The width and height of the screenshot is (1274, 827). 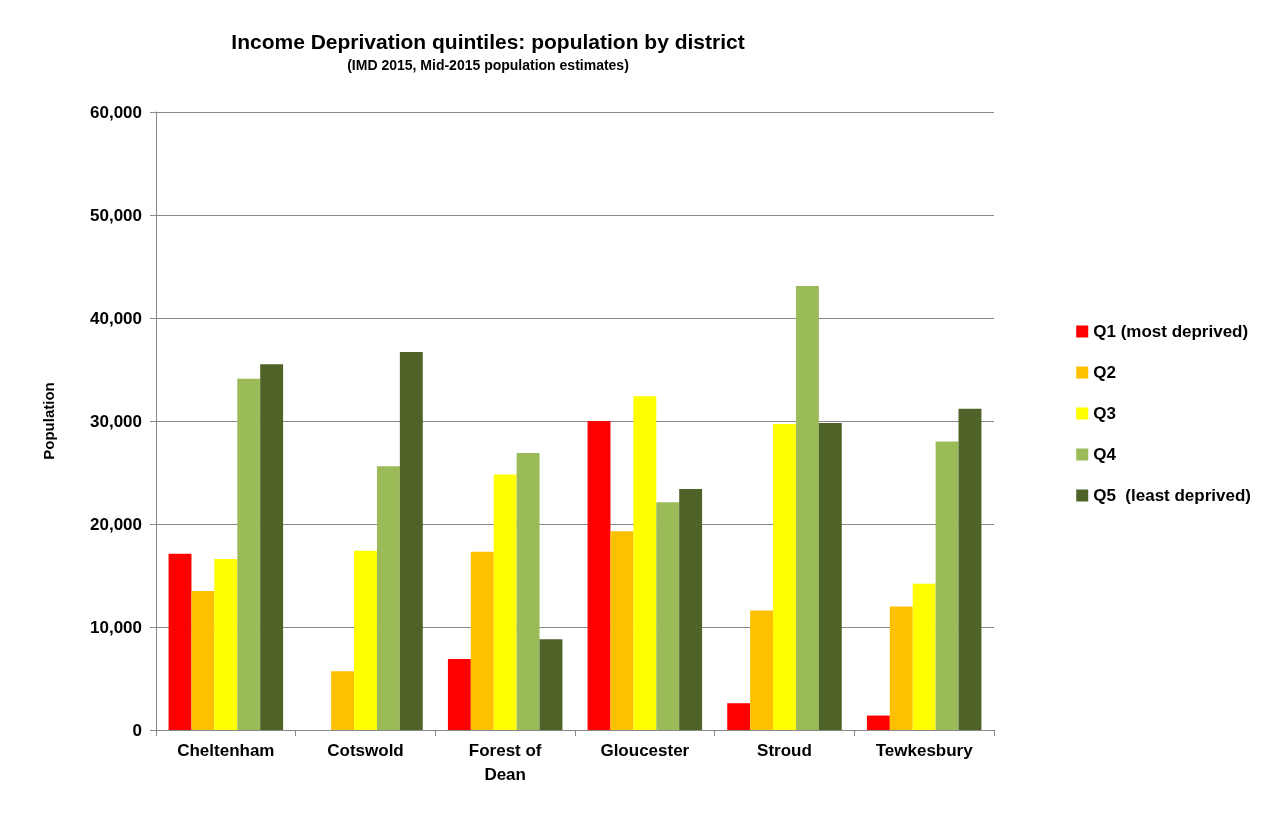 What do you see at coordinates (924, 750) in the screenshot?
I see `x-tick-label: Tewkesbury` at bounding box center [924, 750].